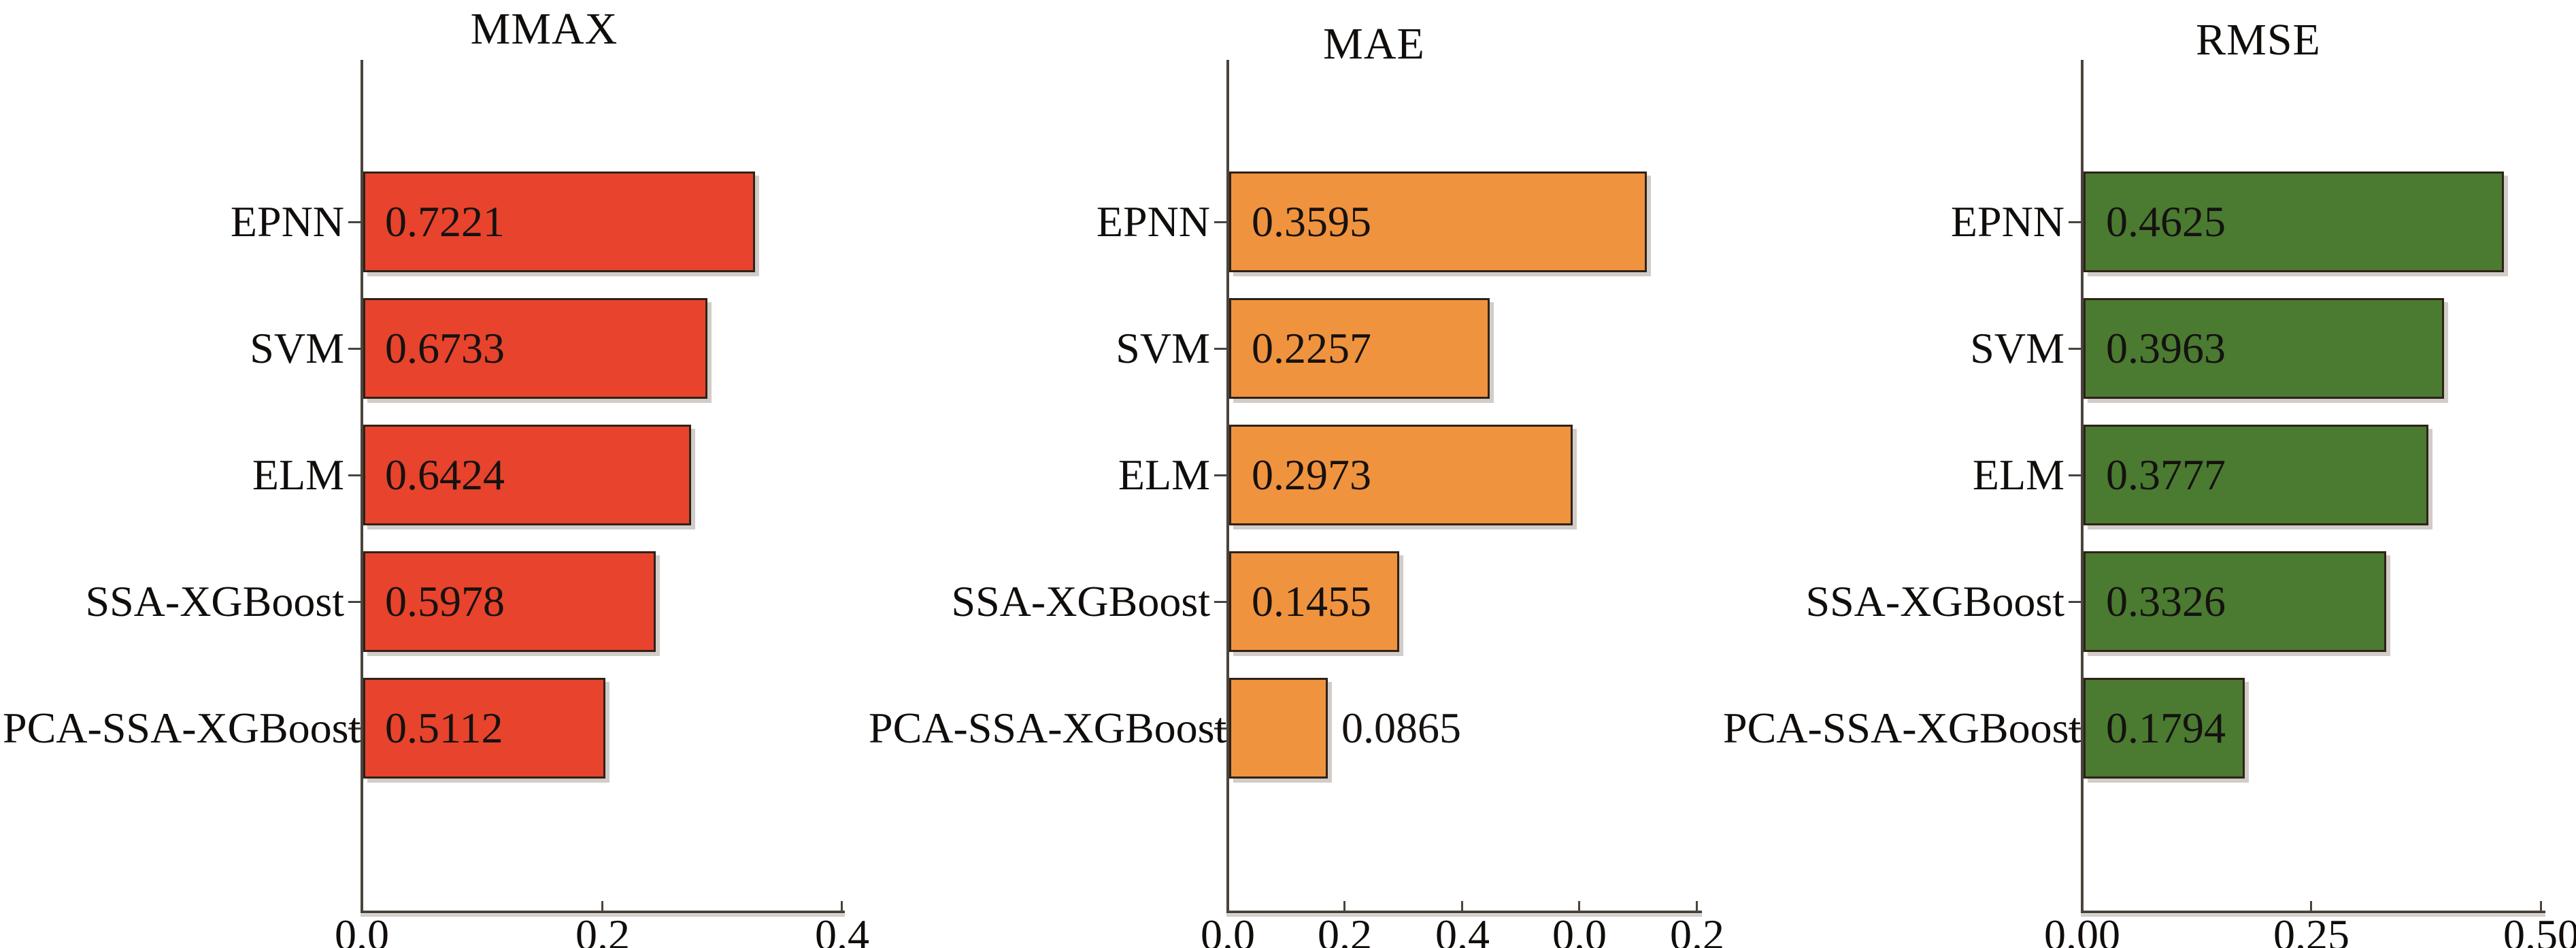  What do you see at coordinates (1401, 728) in the screenshot?
I see `value-label: 0.0865` at bounding box center [1401, 728].